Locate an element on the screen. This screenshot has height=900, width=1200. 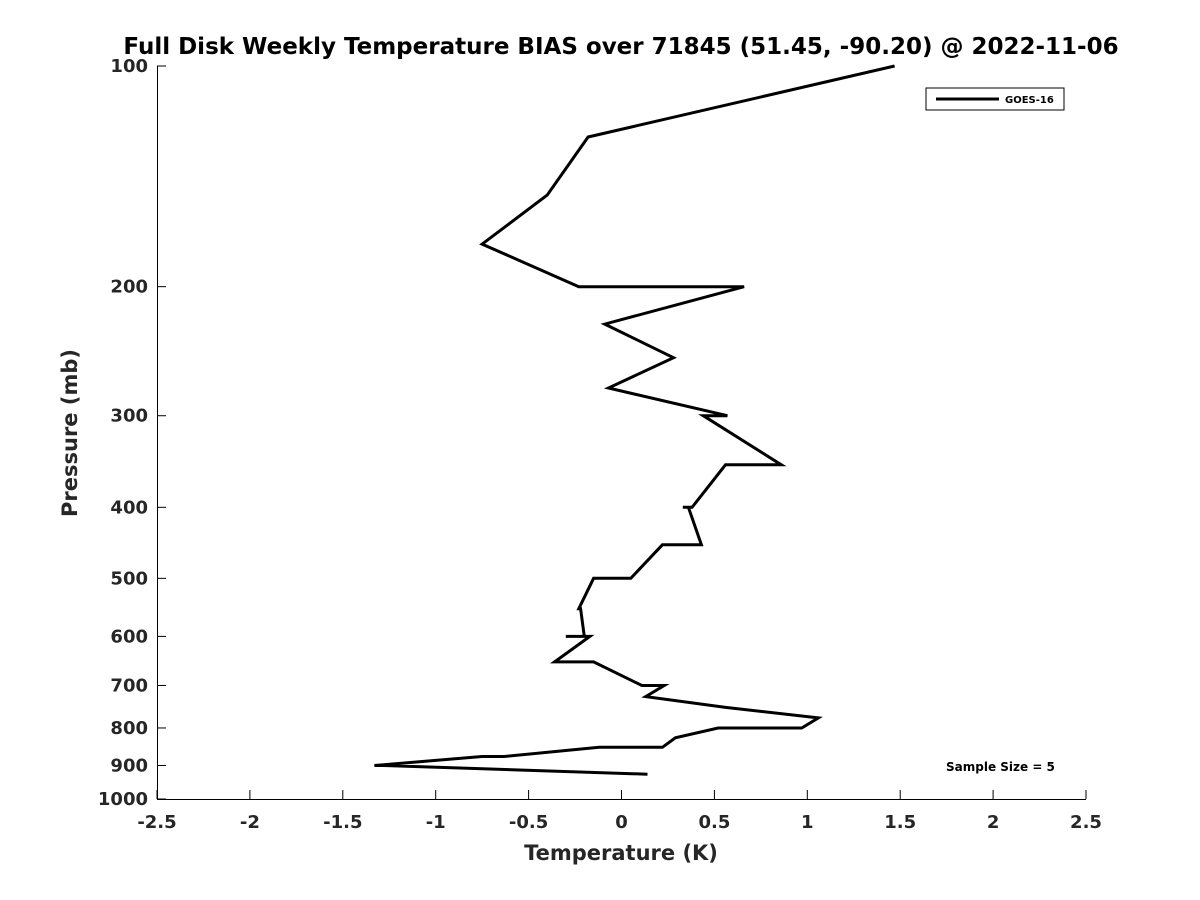
x-tick-label: 0 is located at coordinates (621, 822).